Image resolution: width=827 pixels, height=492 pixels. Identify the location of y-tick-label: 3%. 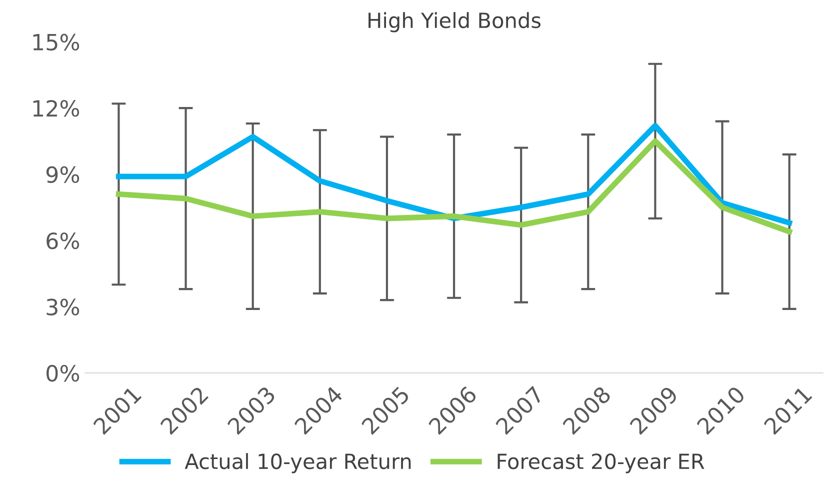
(63, 307).